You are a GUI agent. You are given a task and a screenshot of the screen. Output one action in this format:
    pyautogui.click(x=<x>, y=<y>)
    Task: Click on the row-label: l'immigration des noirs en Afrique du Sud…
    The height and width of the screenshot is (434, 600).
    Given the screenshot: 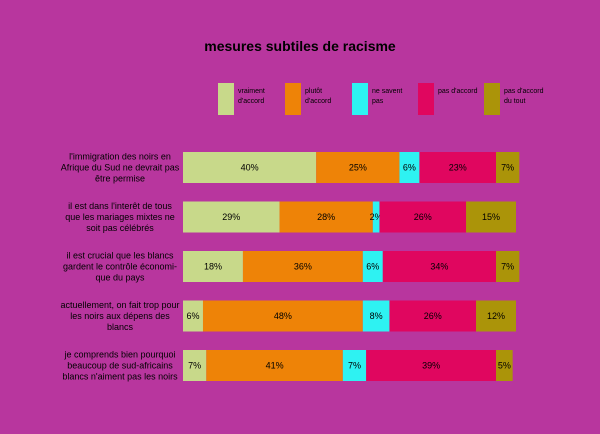 What is the action you would take?
    pyautogui.click(x=120, y=168)
    